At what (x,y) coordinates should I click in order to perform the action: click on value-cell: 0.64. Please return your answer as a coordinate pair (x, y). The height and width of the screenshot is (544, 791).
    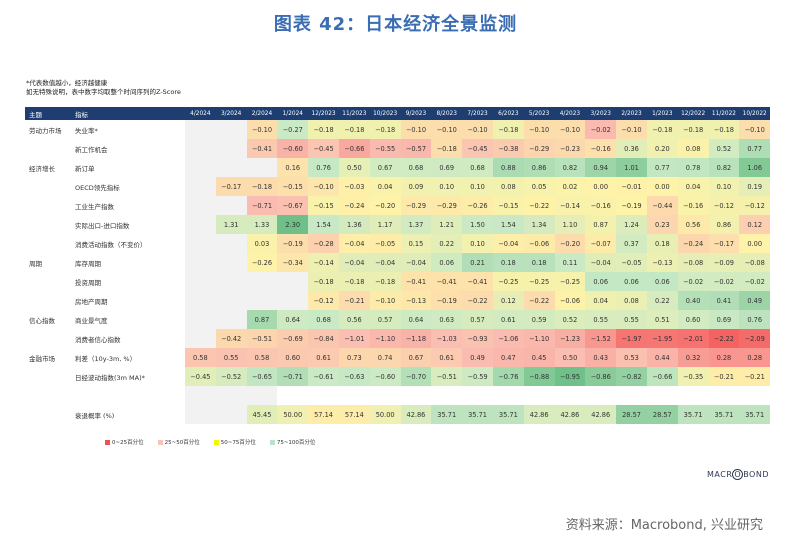
    Looking at the image, I should click on (416, 319).